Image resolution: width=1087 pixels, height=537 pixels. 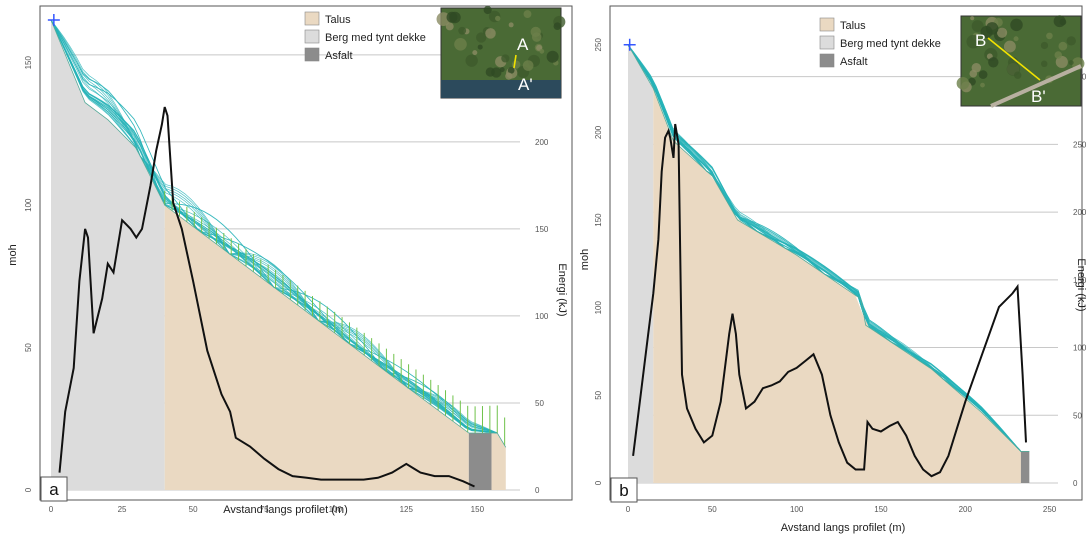 What do you see at coordinates (1036, 86) in the screenshot?
I see `inset-map-road` at bounding box center [1036, 86].